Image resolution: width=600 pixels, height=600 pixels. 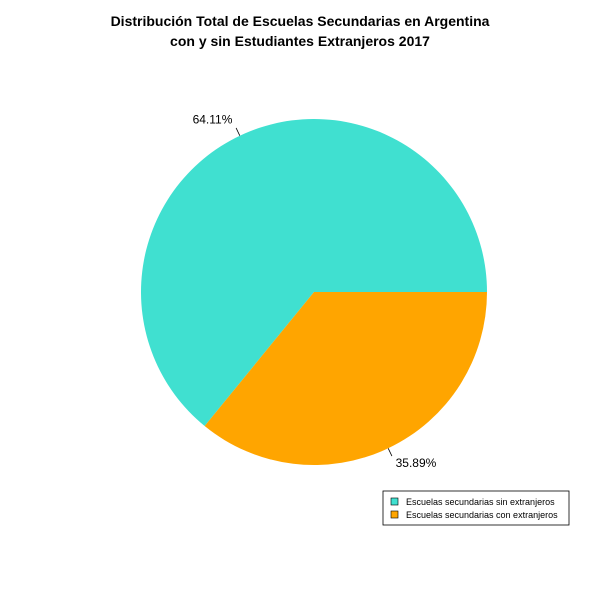 What do you see at coordinates (416, 463) in the screenshot?
I see `pie-percent-label-1: 35.89%` at bounding box center [416, 463].